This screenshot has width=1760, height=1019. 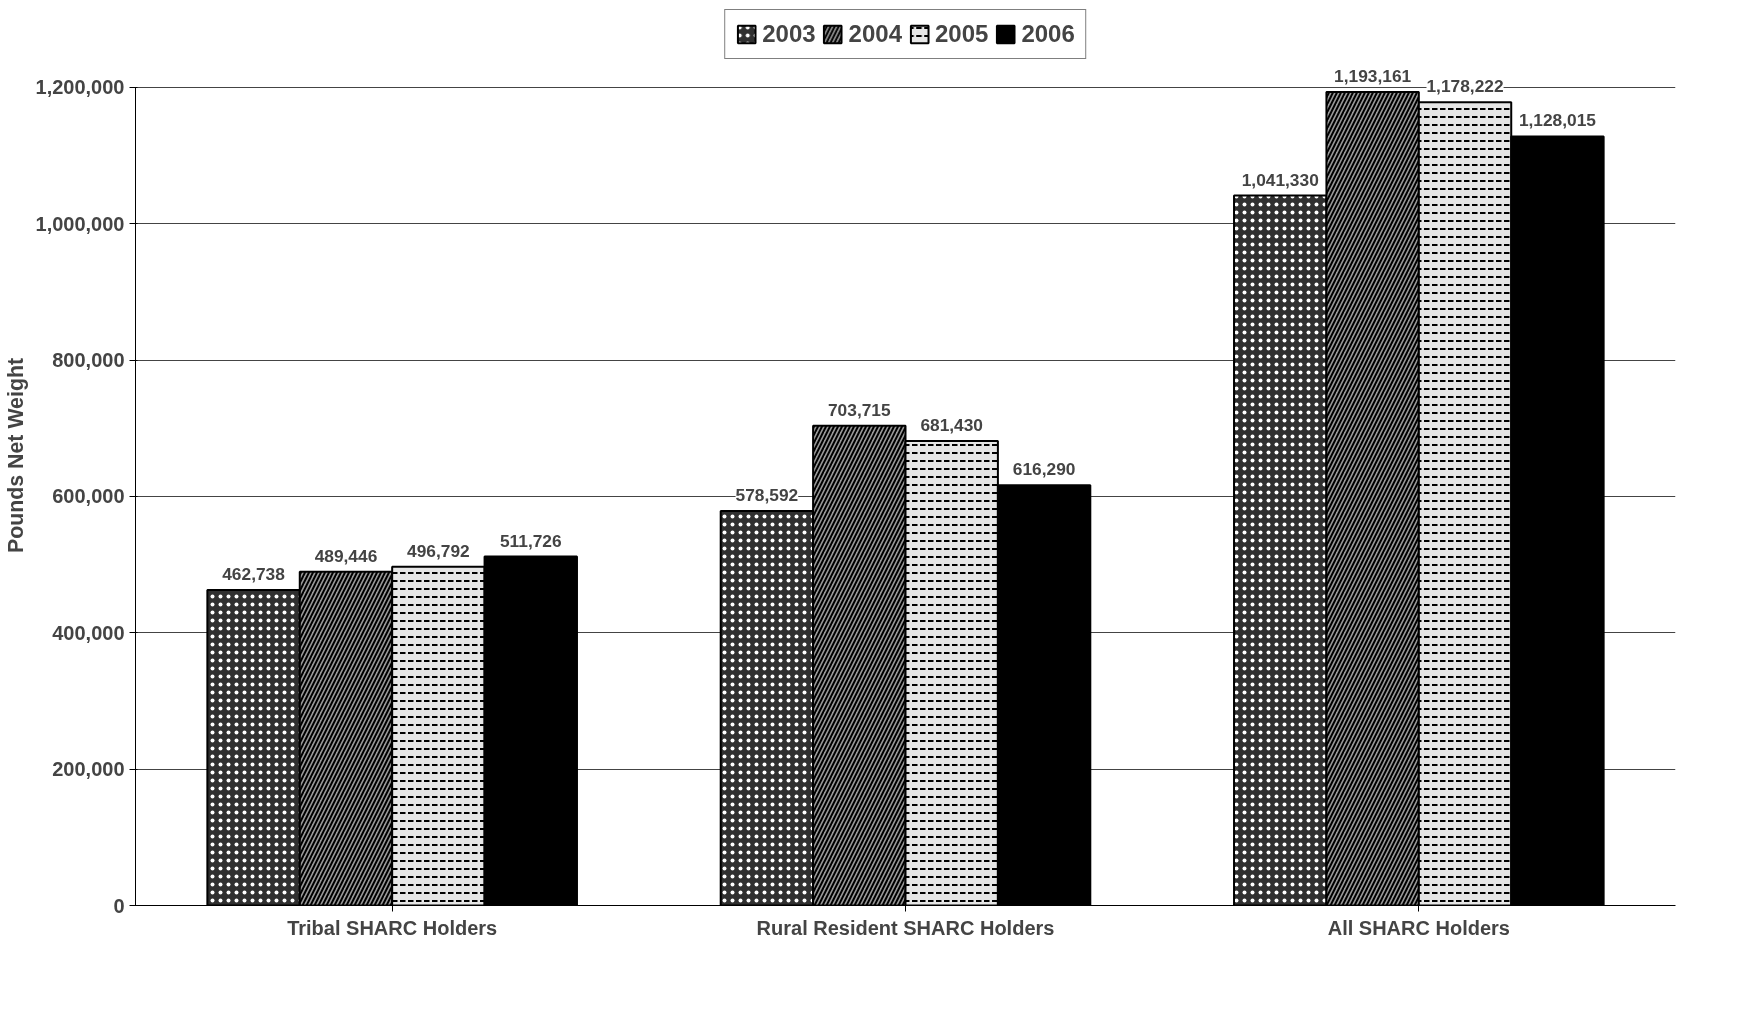 What do you see at coordinates (392, 927) in the screenshot?
I see `x-tick-label: Tribal SHARC Holders` at bounding box center [392, 927].